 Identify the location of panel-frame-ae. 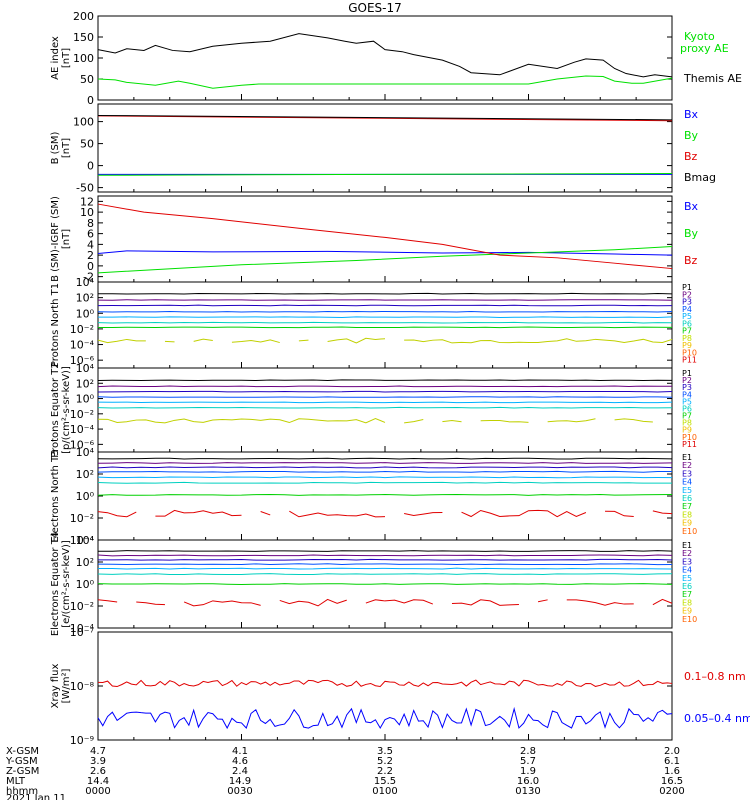
(385, 58).